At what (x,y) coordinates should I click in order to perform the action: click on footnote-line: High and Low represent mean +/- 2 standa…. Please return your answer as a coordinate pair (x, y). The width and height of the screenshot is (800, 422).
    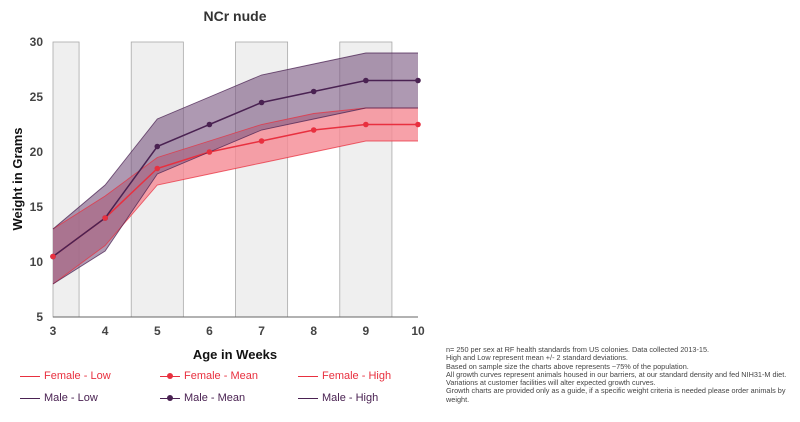
    Looking at the image, I should click on (537, 358).